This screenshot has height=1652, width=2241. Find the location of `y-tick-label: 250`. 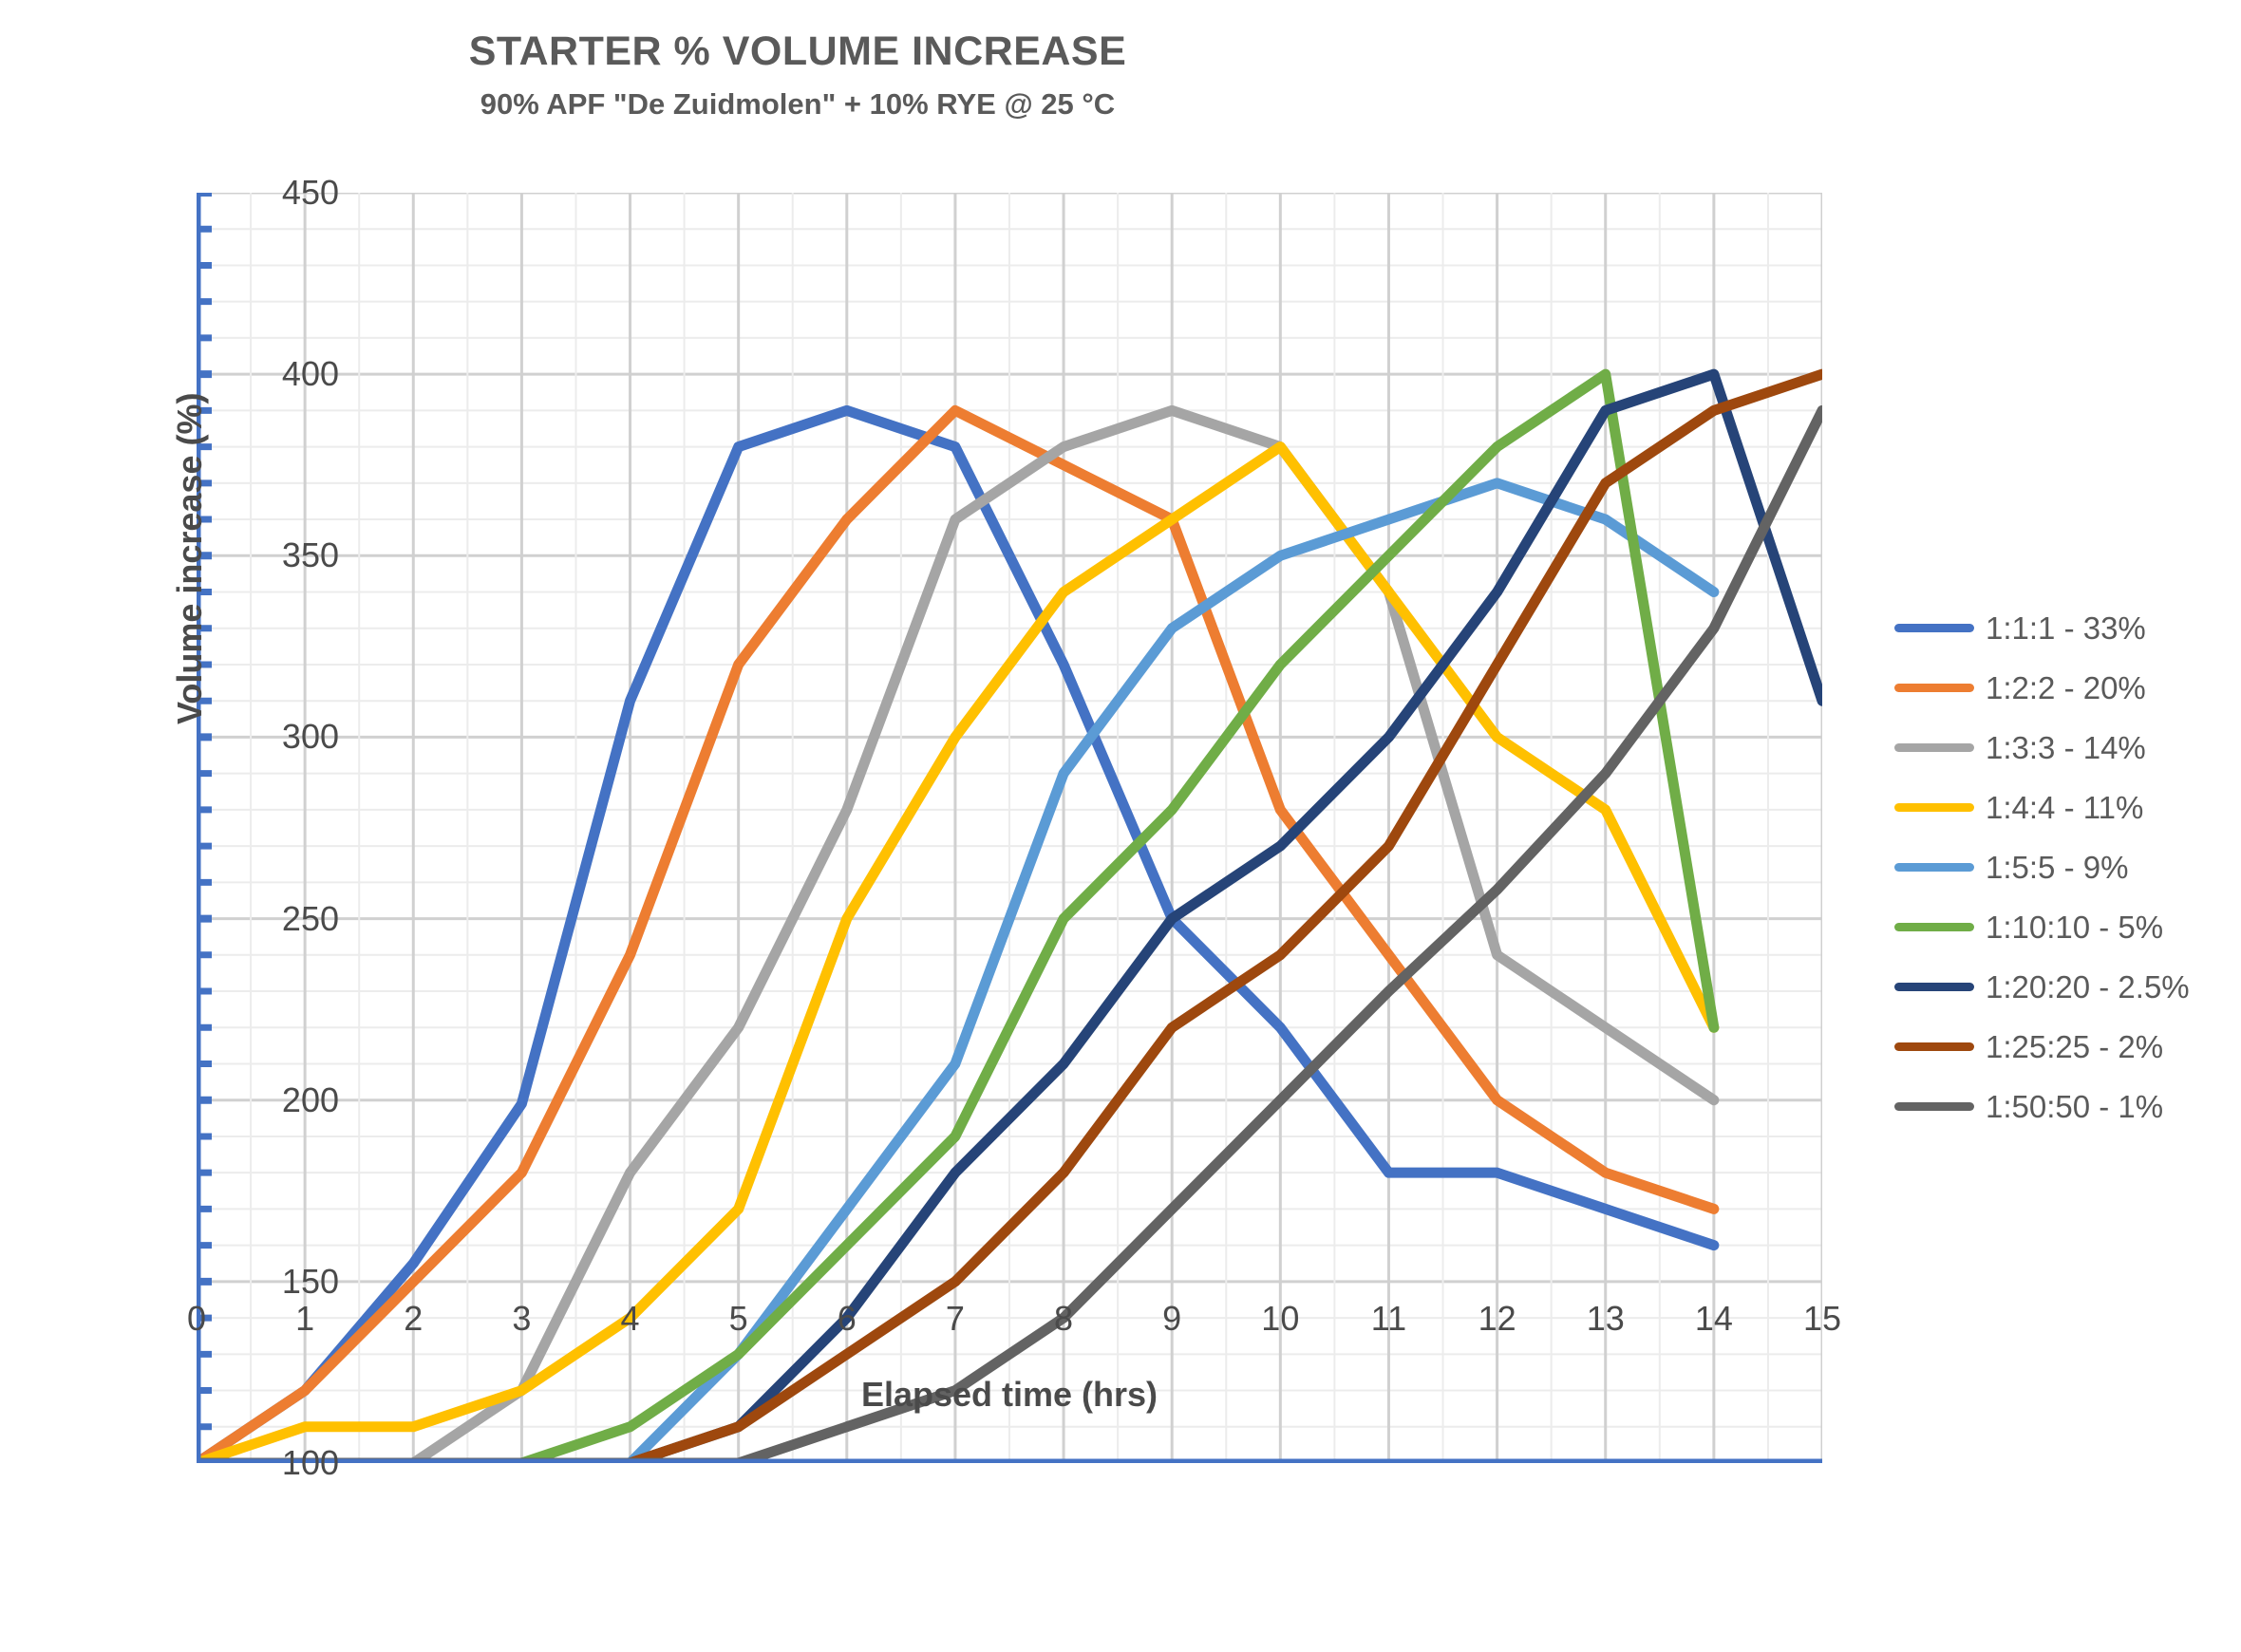

y-tick-label: 250 is located at coordinates (310, 918).